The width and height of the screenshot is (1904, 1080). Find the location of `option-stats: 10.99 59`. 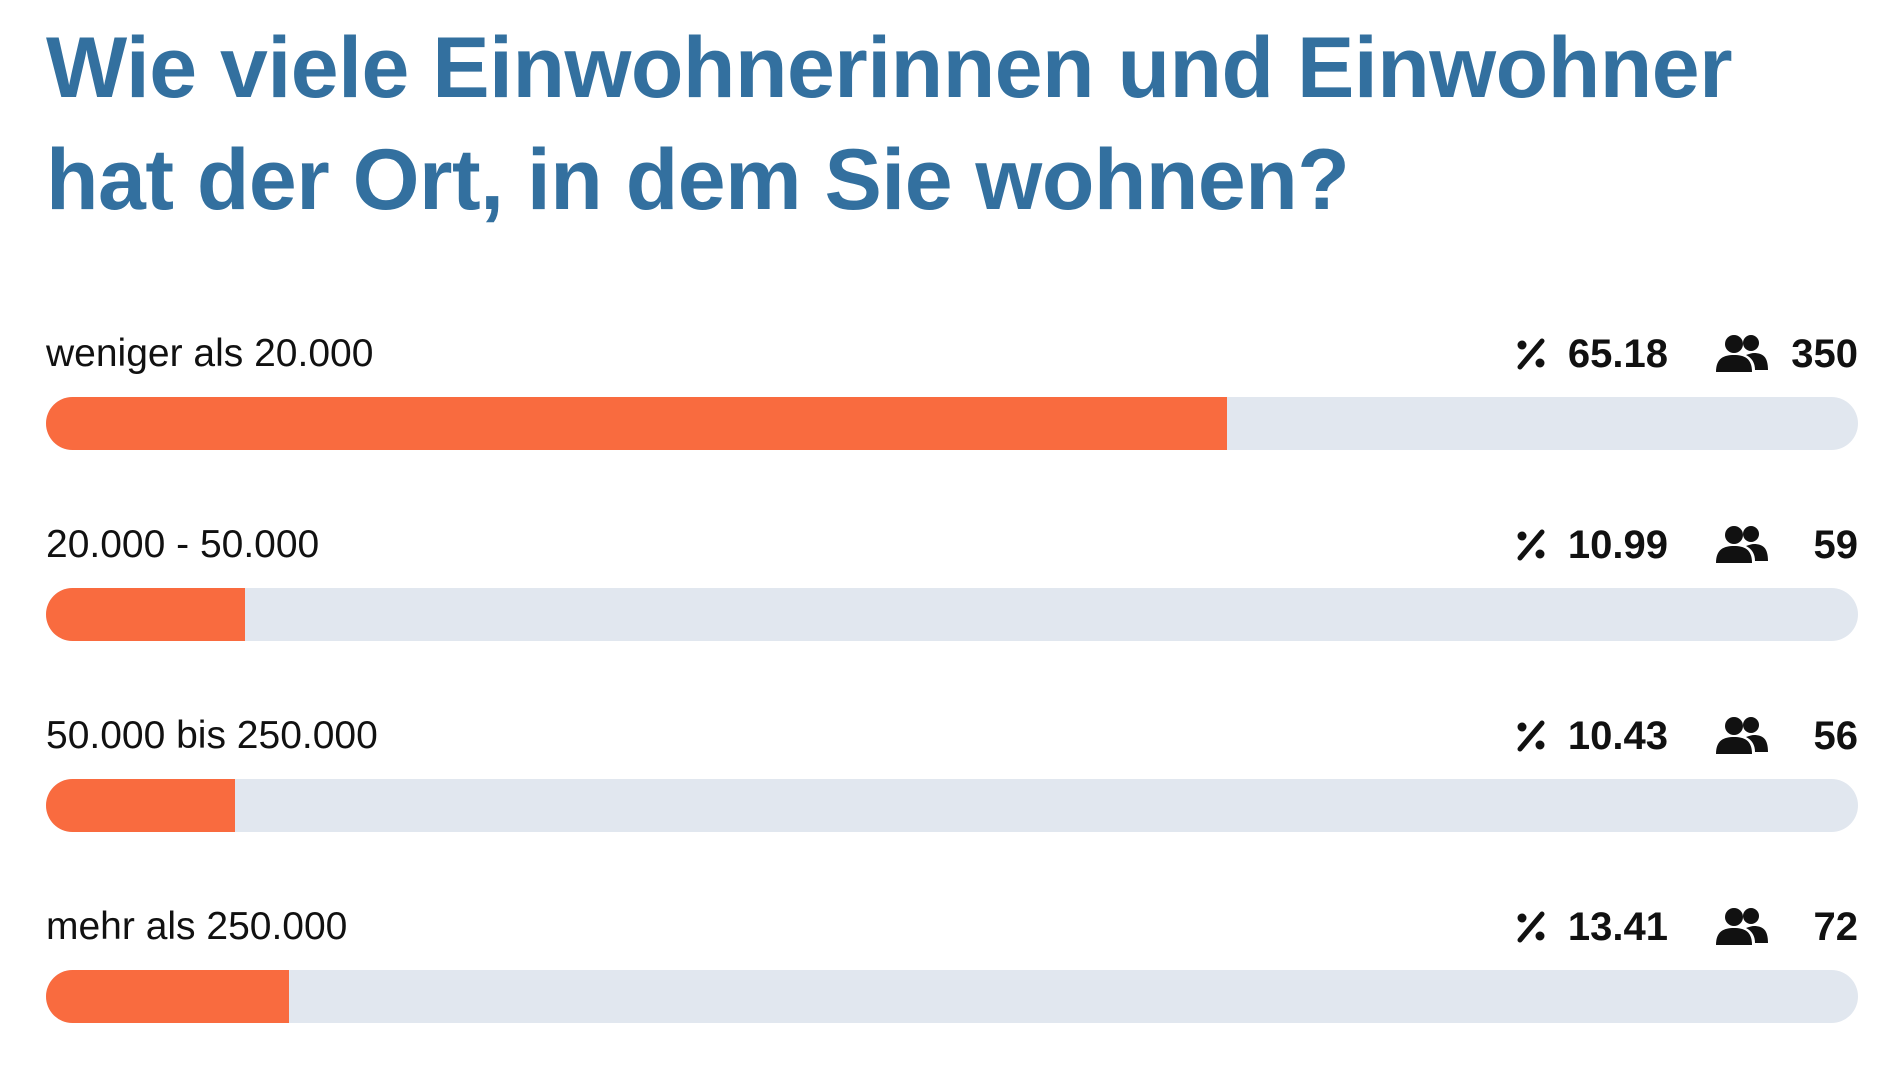

option-stats: 10.99 59 is located at coordinates (1686, 545).